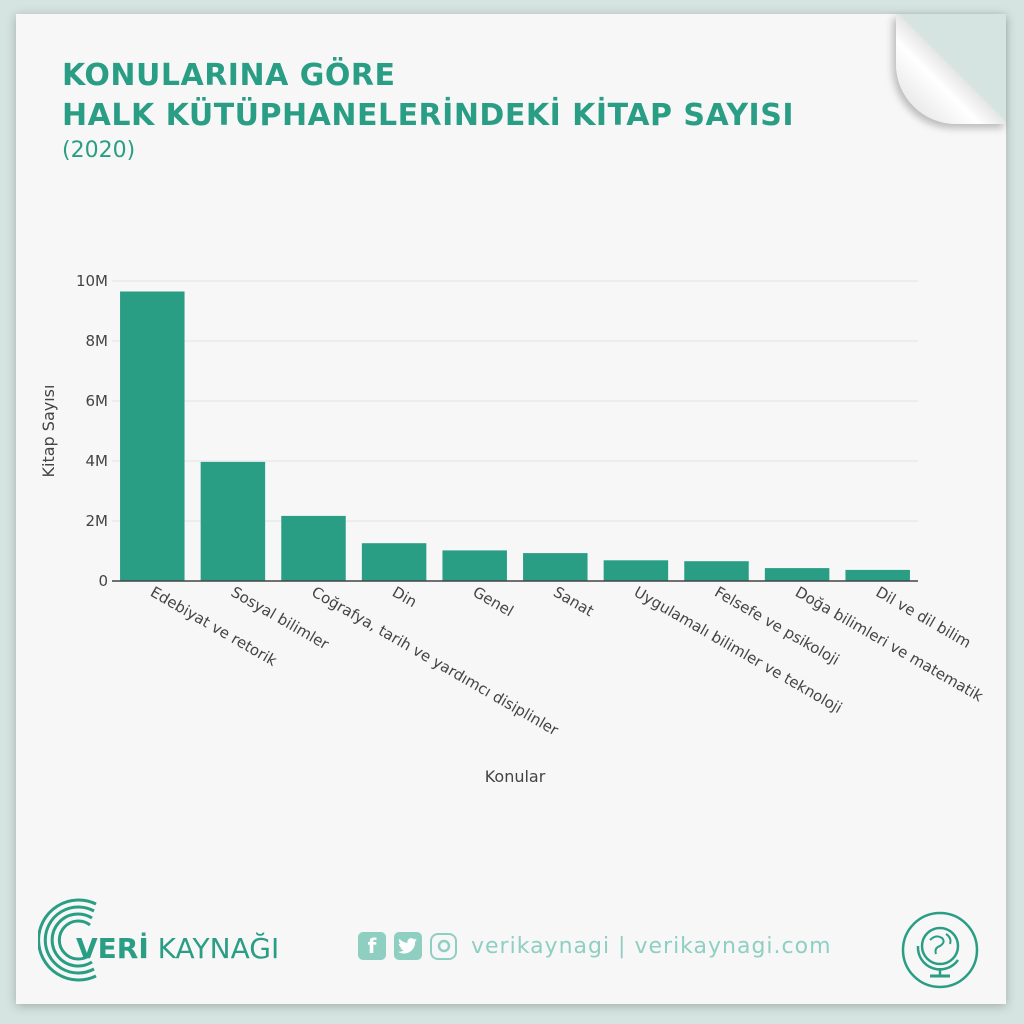 The height and width of the screenshot is (1024, 1024). I want to click on title-year: (2020), so click(99, 150).